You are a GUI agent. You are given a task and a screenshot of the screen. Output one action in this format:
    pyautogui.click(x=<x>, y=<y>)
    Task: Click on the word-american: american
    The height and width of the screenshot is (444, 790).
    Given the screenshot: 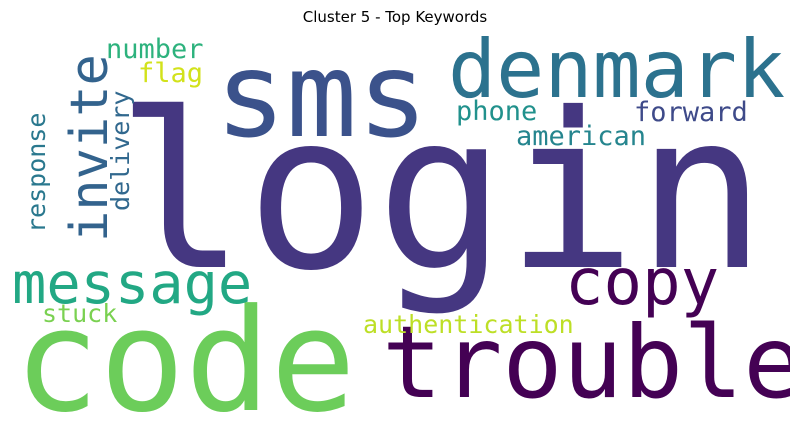 What is the action you would take?
    pyautogui.click(x=581, y=136)
    